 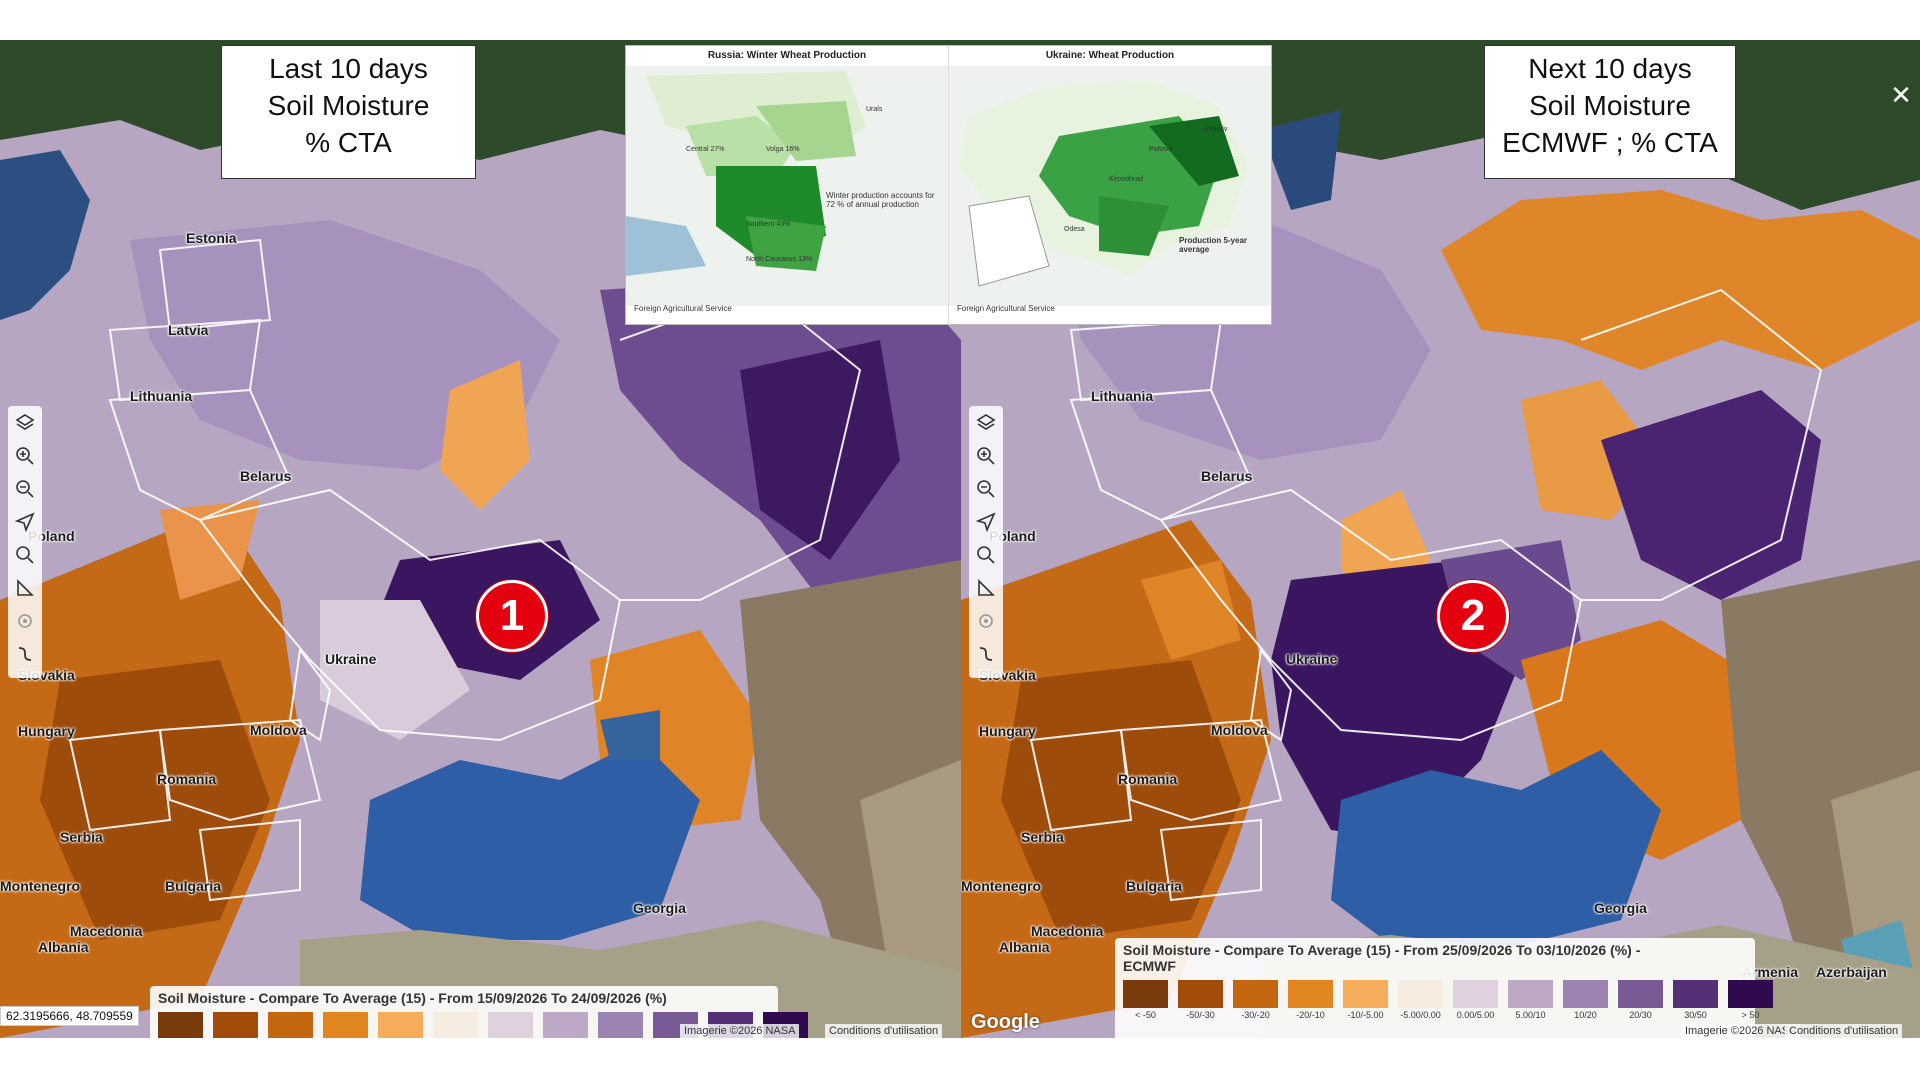 I want to click on left-title-box: Last 10 days Soil Moisture % CTA, so click(x=348, y=112).